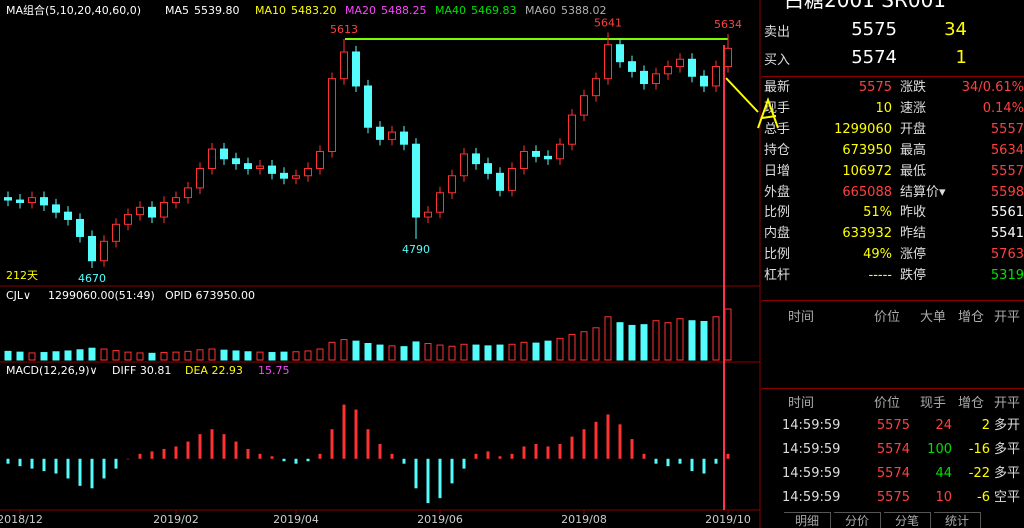  I want to click on tab: 分笔, so click(907, 520).